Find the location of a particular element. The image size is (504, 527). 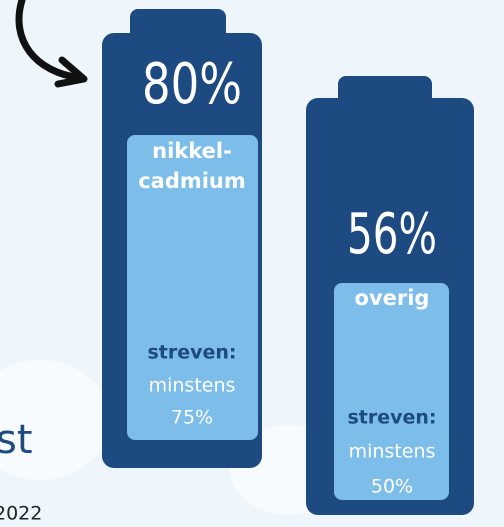

arrow is located at coordinates (49, 41).